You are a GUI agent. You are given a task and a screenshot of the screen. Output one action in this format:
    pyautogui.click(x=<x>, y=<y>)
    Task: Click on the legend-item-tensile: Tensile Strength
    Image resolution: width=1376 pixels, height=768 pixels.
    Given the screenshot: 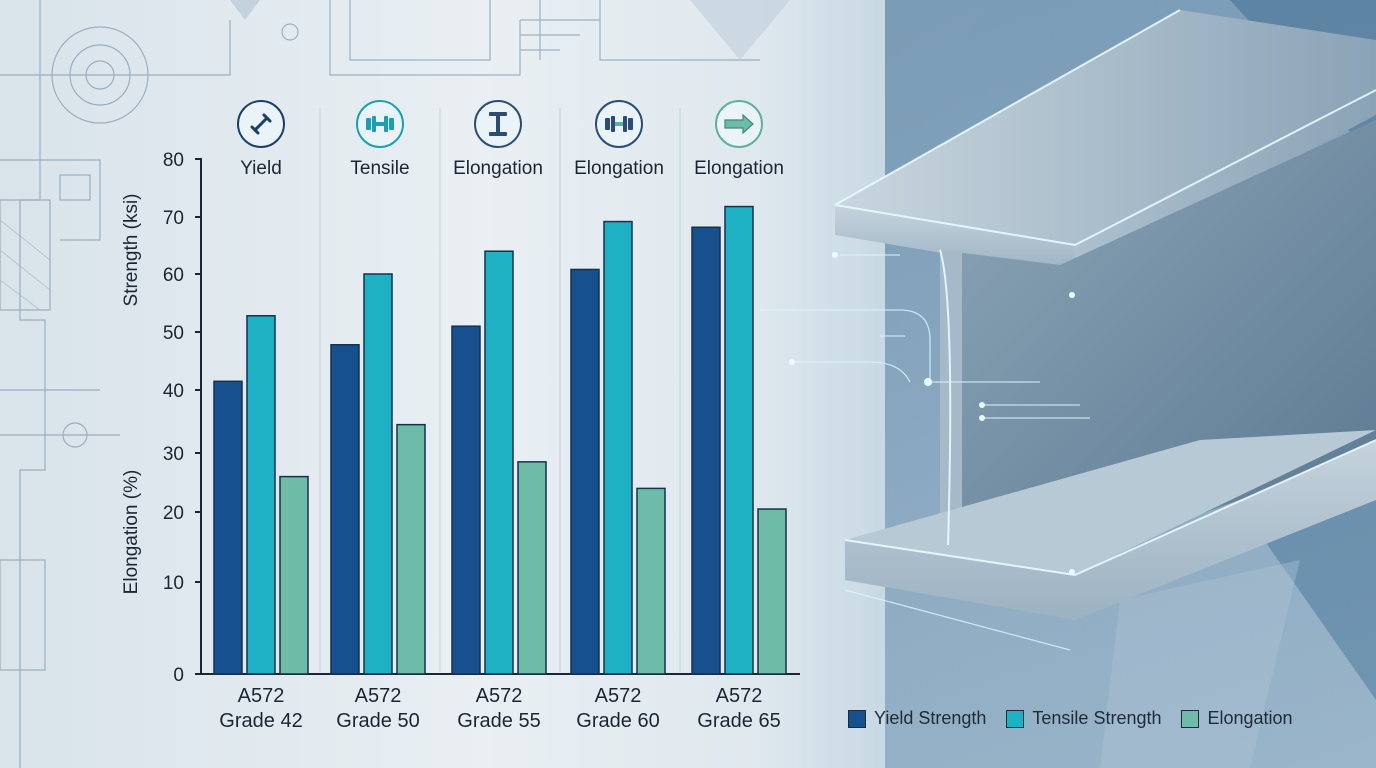 What is the action you would take?
    pyautogui.click(x=1083, y=718)
    